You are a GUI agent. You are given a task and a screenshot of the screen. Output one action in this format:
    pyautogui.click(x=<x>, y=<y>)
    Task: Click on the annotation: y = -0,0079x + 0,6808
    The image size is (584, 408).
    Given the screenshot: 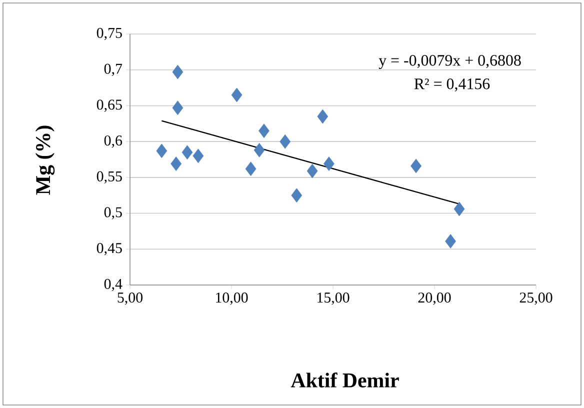 What is the action you would take?
    pyautogui.click(x=449, y=62)
    